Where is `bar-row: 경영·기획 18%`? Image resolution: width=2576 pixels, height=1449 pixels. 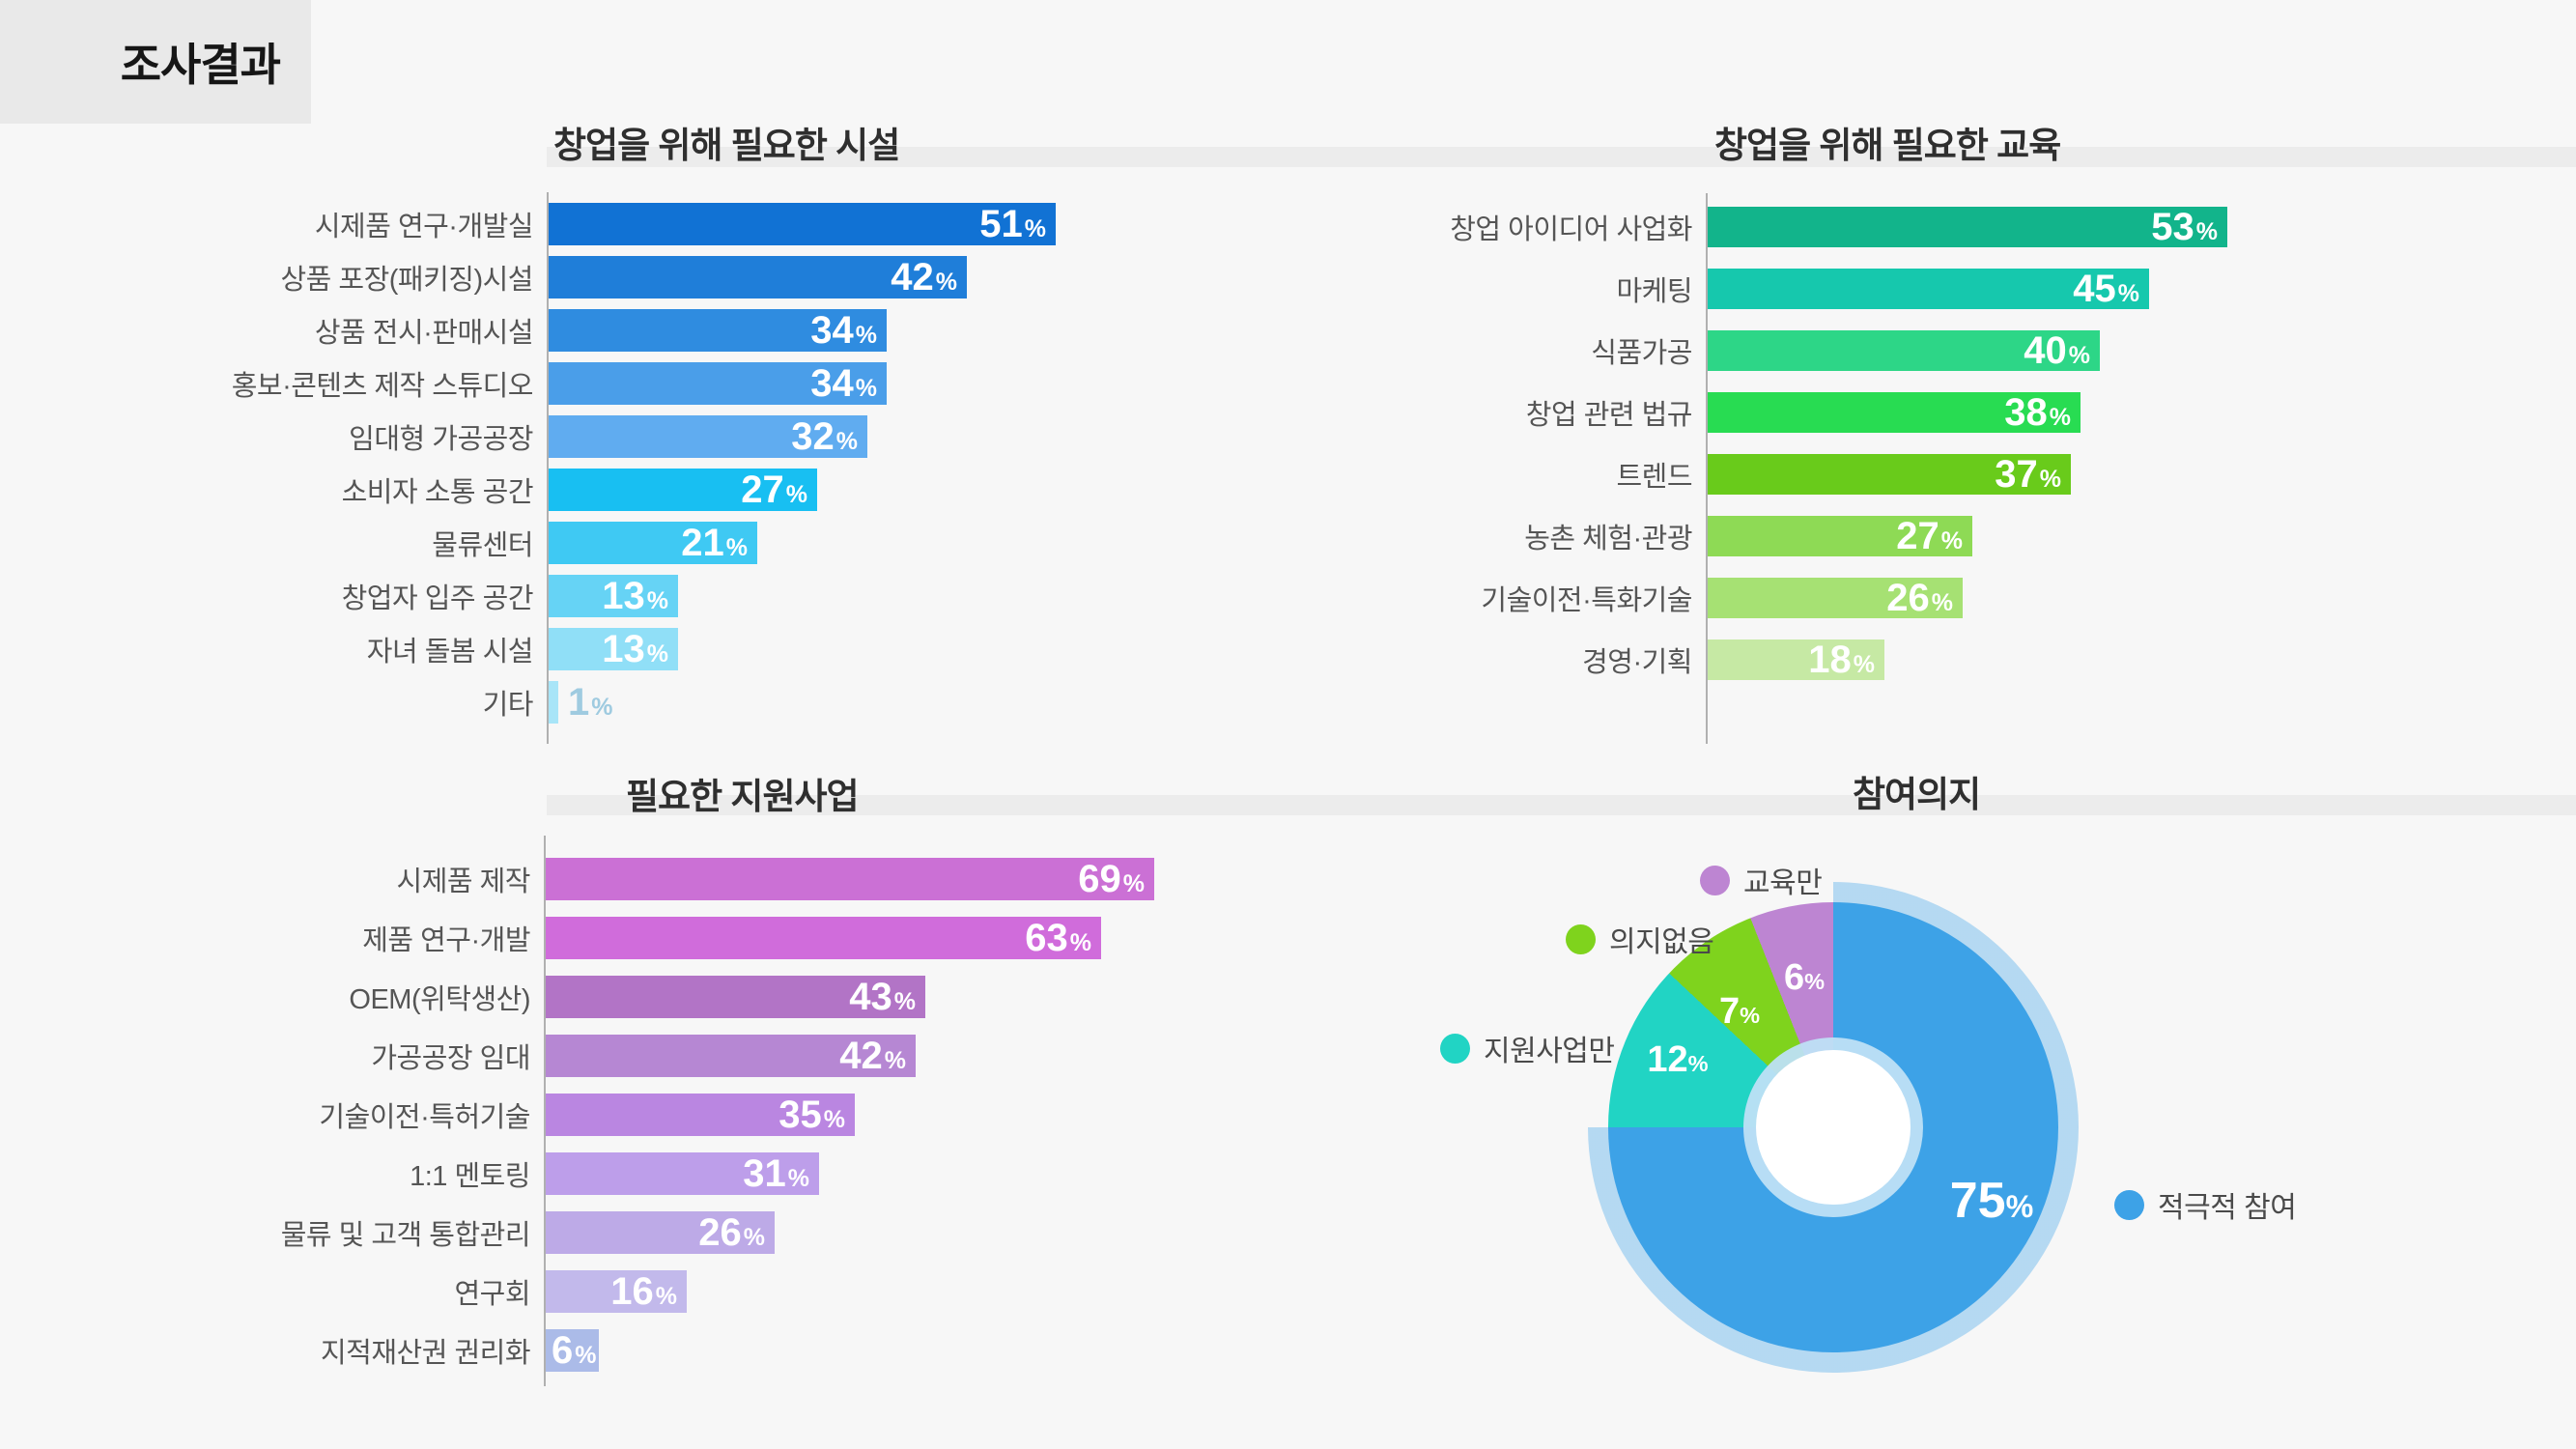 bar-row: 경영·기획 18% is located at coordinates (2012, 660).